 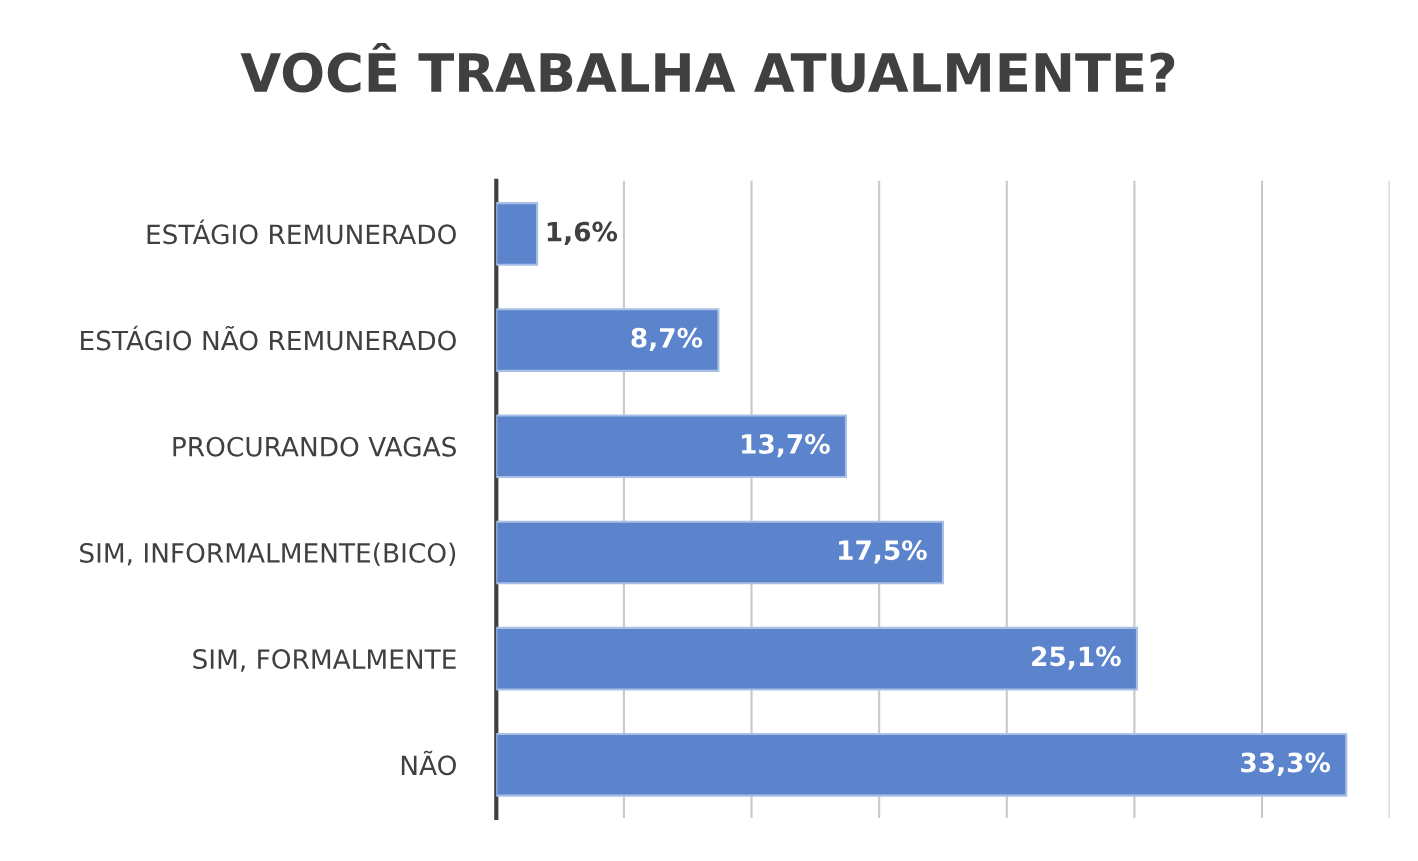 What do you see at coordinates (268, 554) in the screenshot?
I see `y-tick-label: SIM, INFORMALMENTE(BICO)` at bounding box center [268, 554].